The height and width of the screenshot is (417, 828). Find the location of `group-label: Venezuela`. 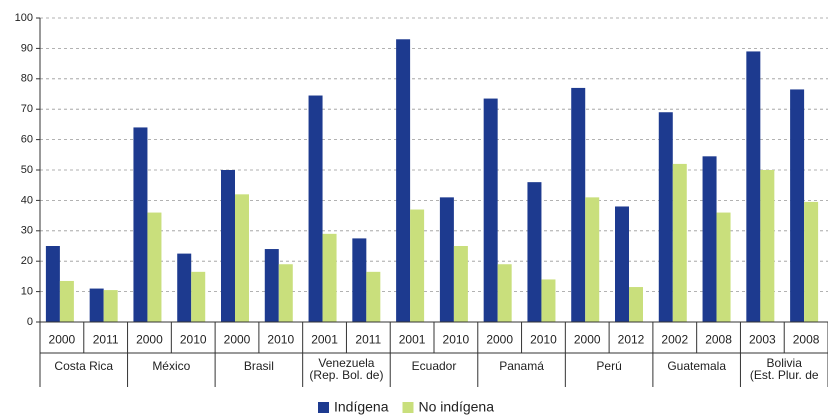

group-label: Venezuela is located at coordinates (346, 363).